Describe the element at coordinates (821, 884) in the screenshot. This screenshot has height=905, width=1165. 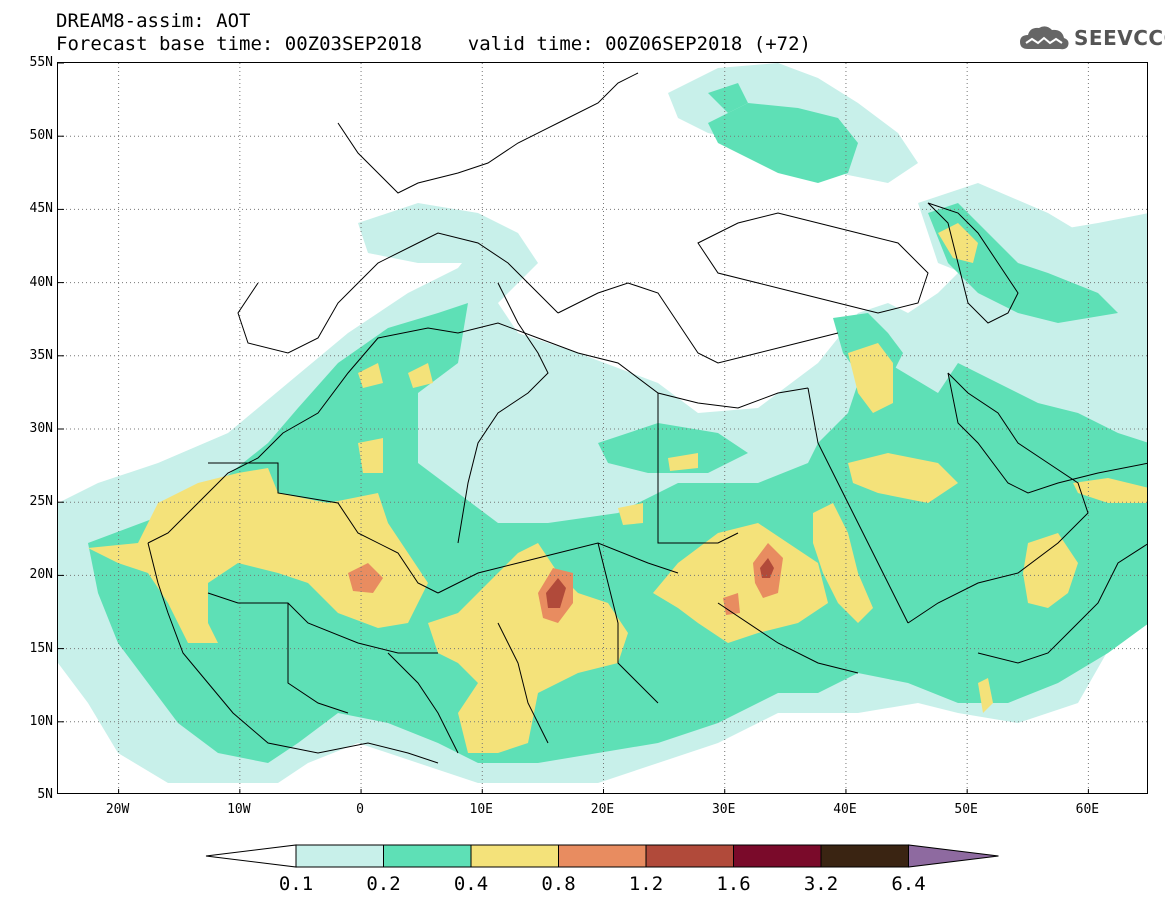
I see `colorbar-label: 3.2` at that location.